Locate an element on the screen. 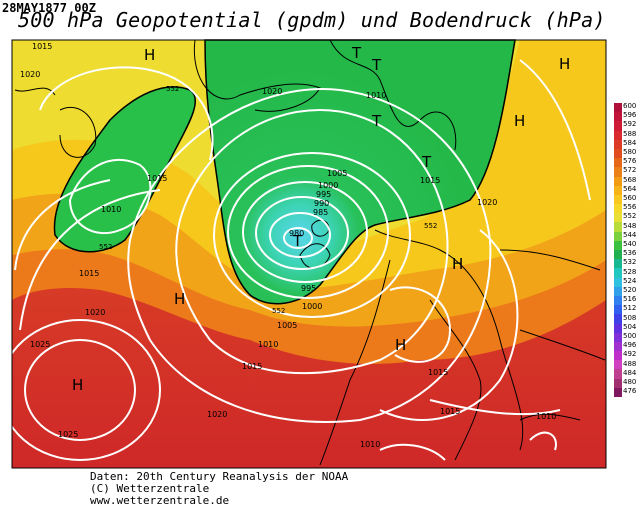 This screenshot has height=510, width=640. colorbar-label: 516 is located at coordinates (630, 299).